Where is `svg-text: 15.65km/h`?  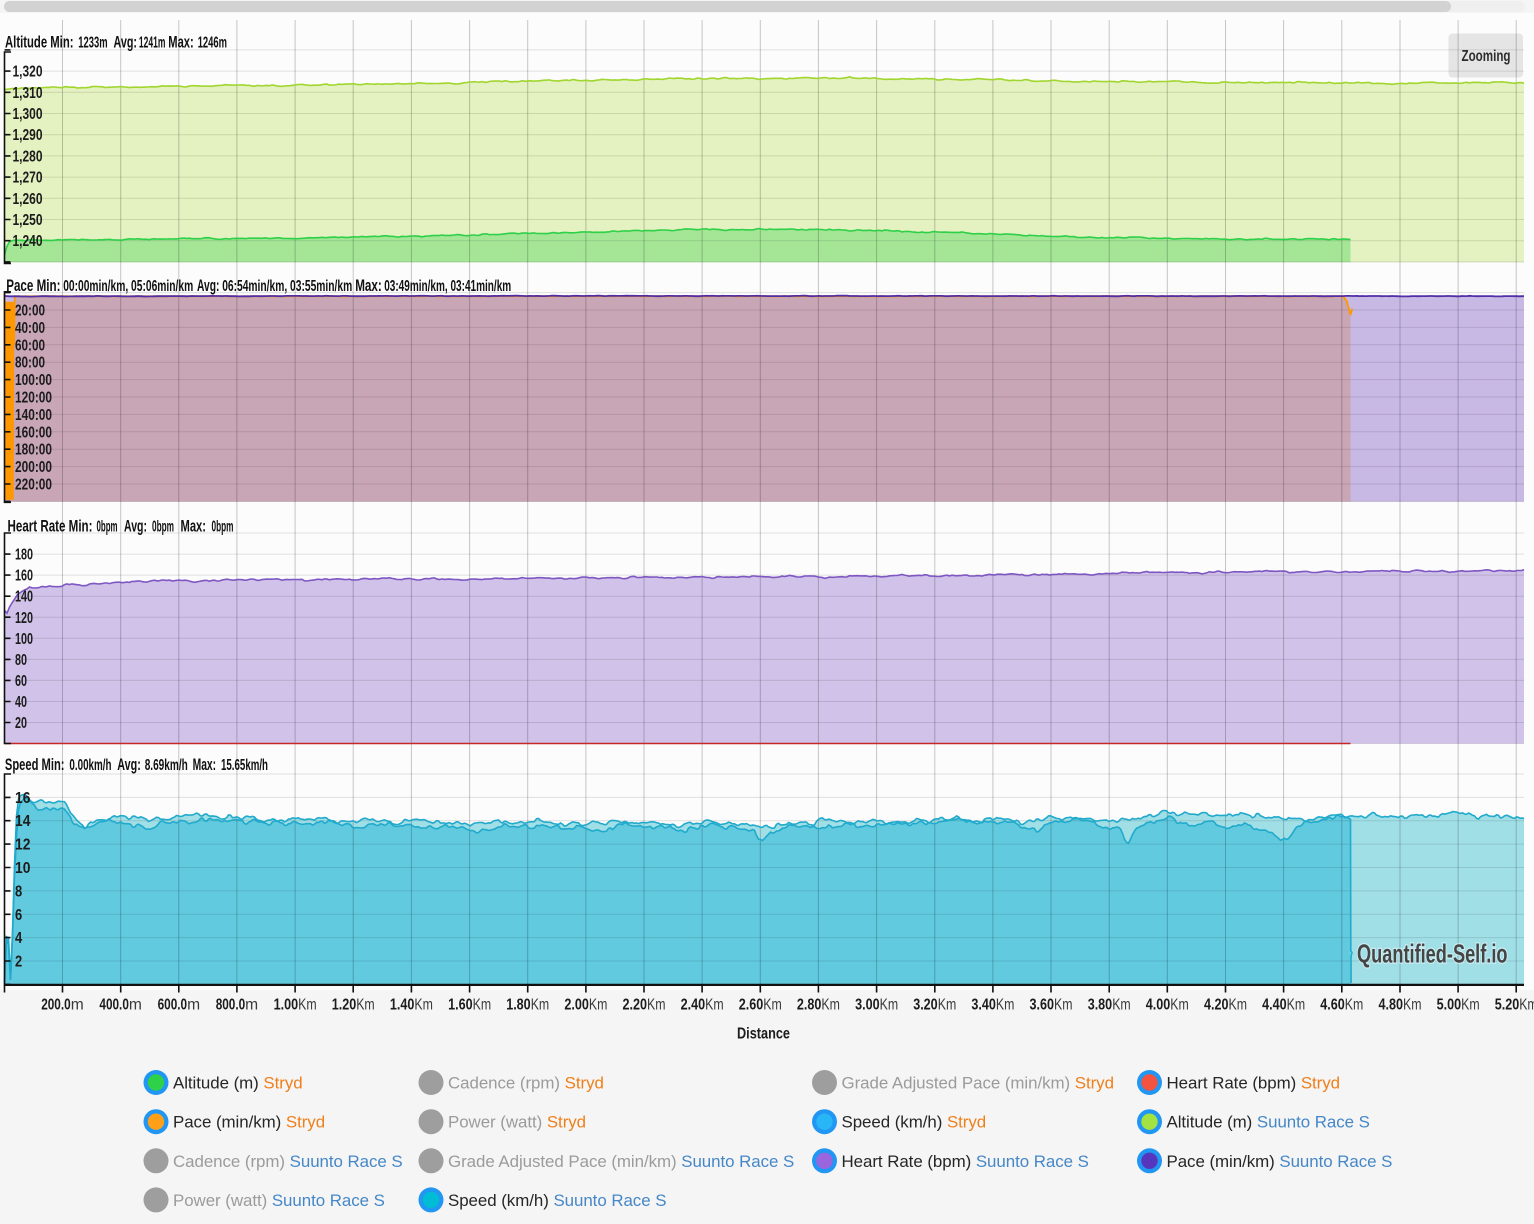 svg-text: 15.65km/h is located at coordinates (244, 765).